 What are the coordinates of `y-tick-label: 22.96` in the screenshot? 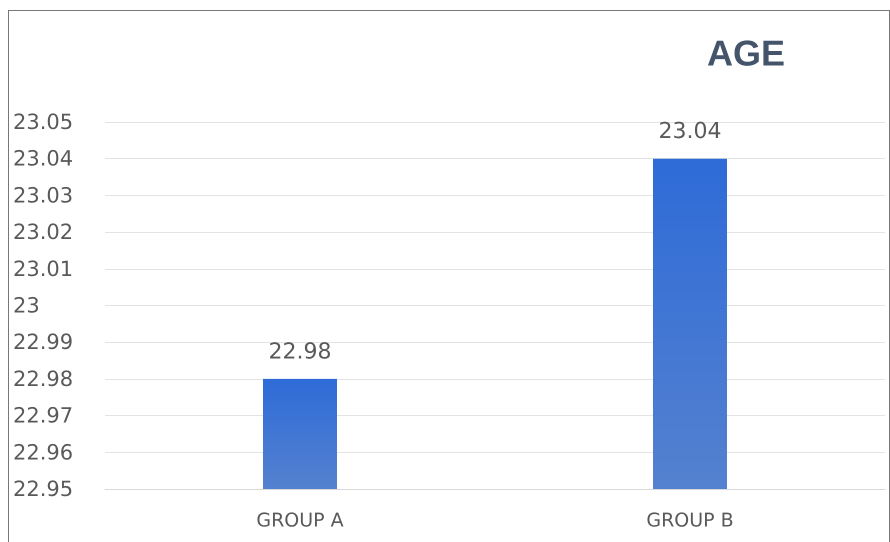 It's located at (43, 452).